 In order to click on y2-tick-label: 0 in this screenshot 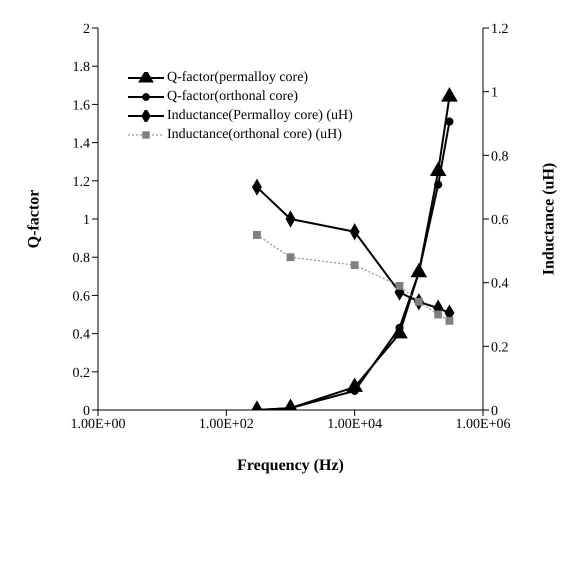, I will do `click(494, 411)`.